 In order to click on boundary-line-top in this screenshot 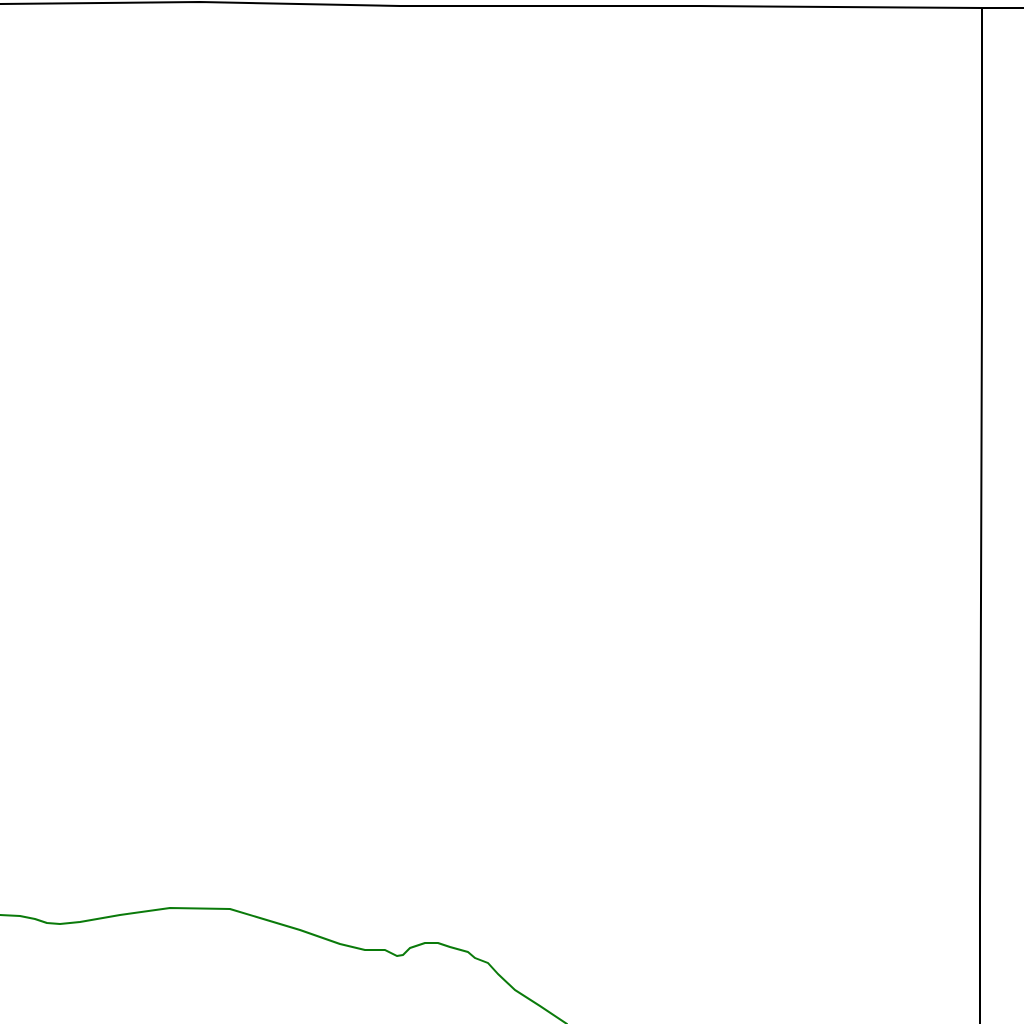, I will do `click(512, 4)`.